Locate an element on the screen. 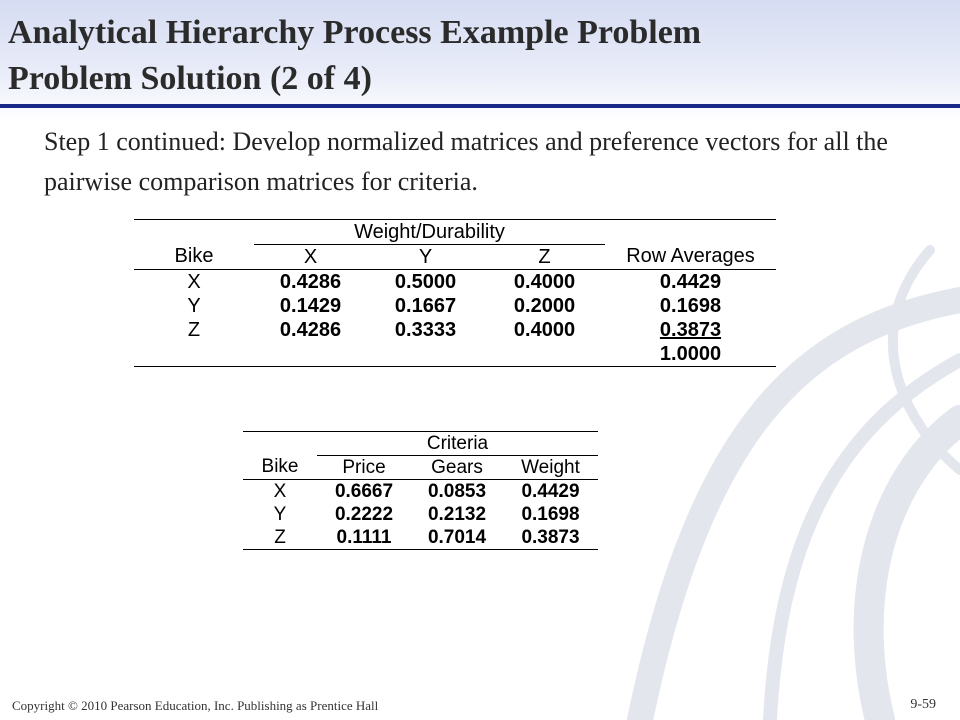  header-x: X is located at coordinates (310, 257).